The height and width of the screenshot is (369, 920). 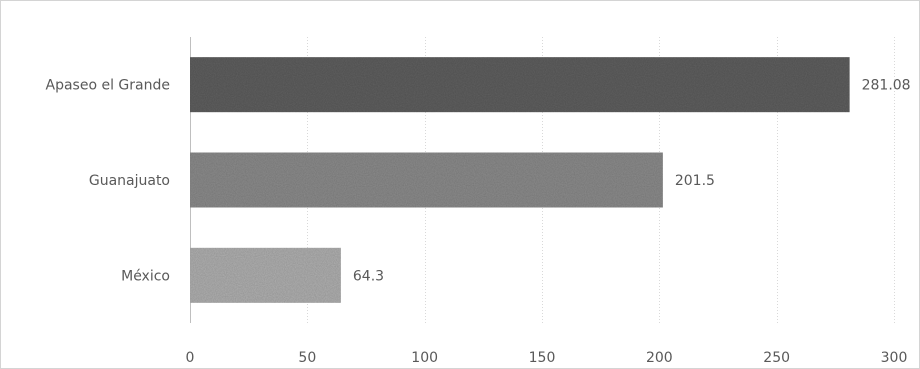 What do you see at coordinates (368, 276) in the screenshot?
I see `value-label-2: 64.3` at bounding box center [368, 276].